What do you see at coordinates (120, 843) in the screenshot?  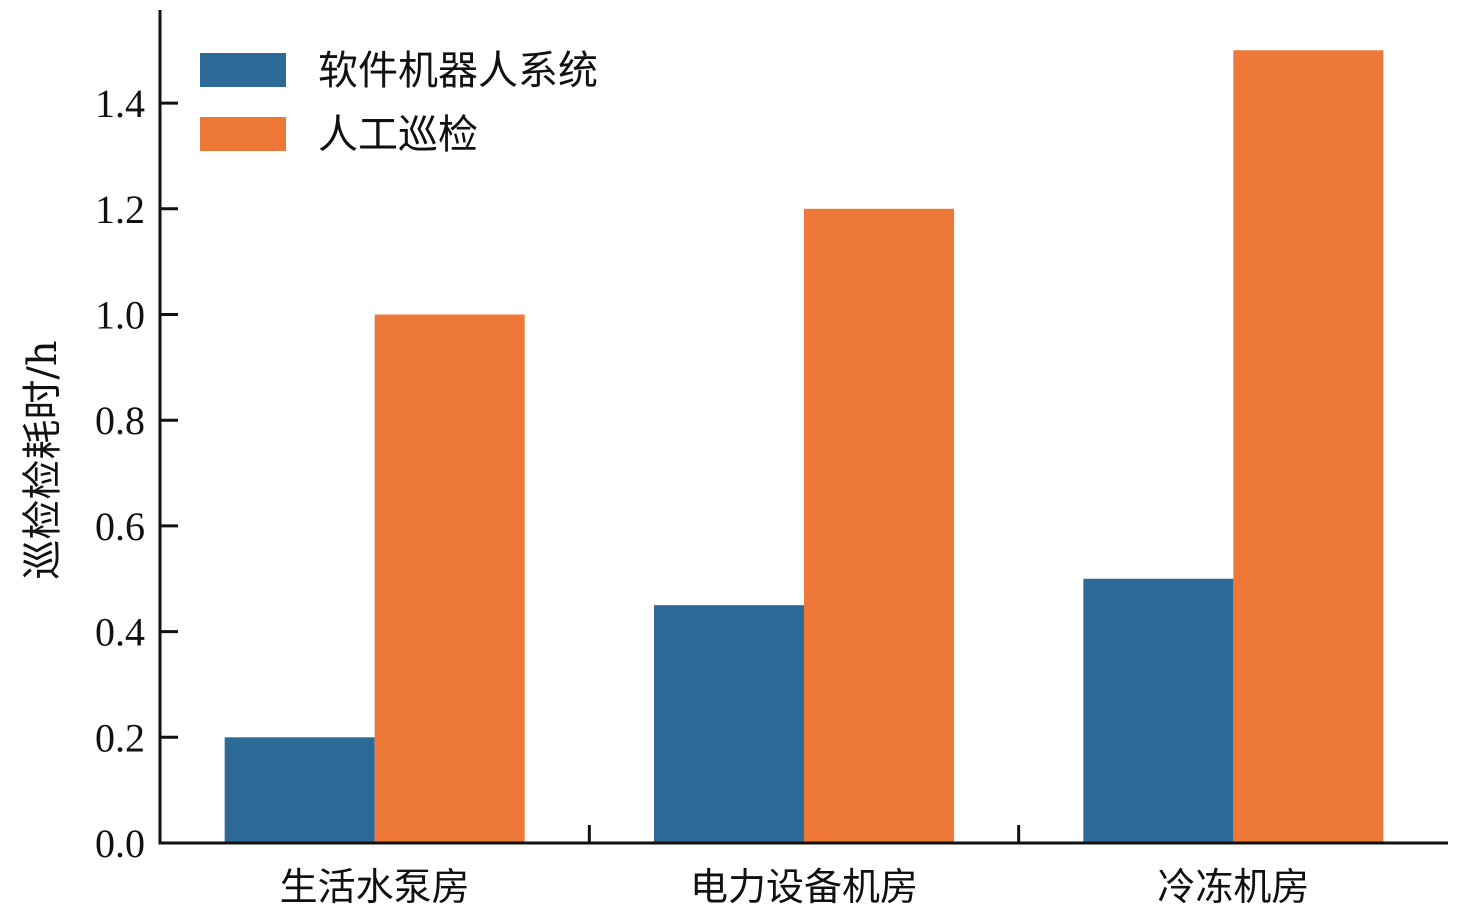 I see `y-tick-label: 0.0` at bounding box center [120, 843].